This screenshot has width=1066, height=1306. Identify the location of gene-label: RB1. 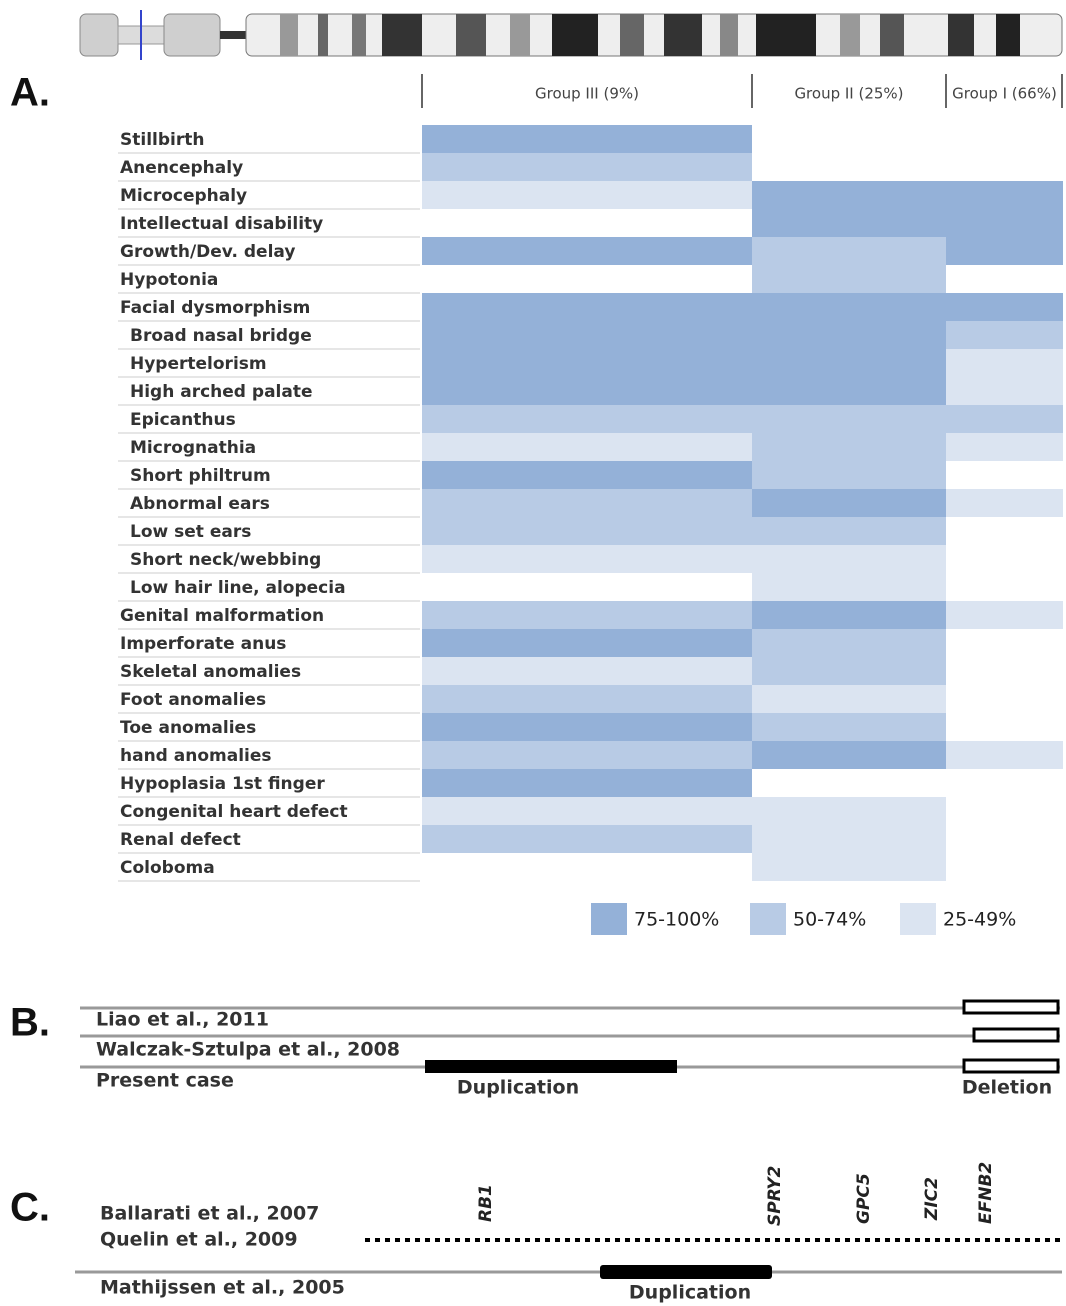
(486, 1203).